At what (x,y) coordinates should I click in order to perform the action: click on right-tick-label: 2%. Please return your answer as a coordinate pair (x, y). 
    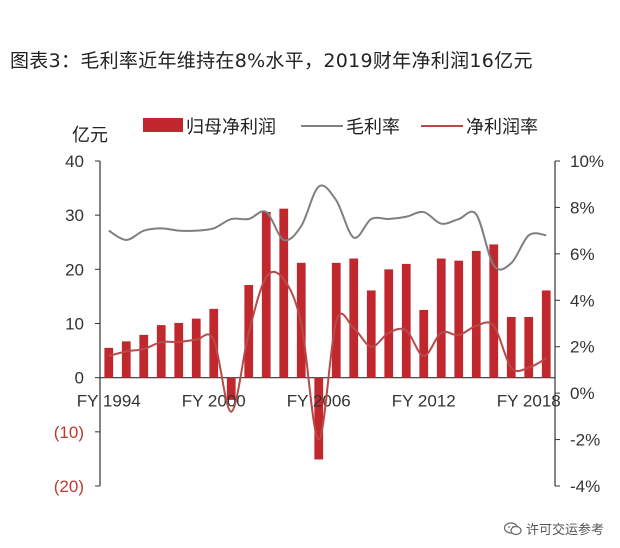
    Looking at the image, I should click on (582, 347).